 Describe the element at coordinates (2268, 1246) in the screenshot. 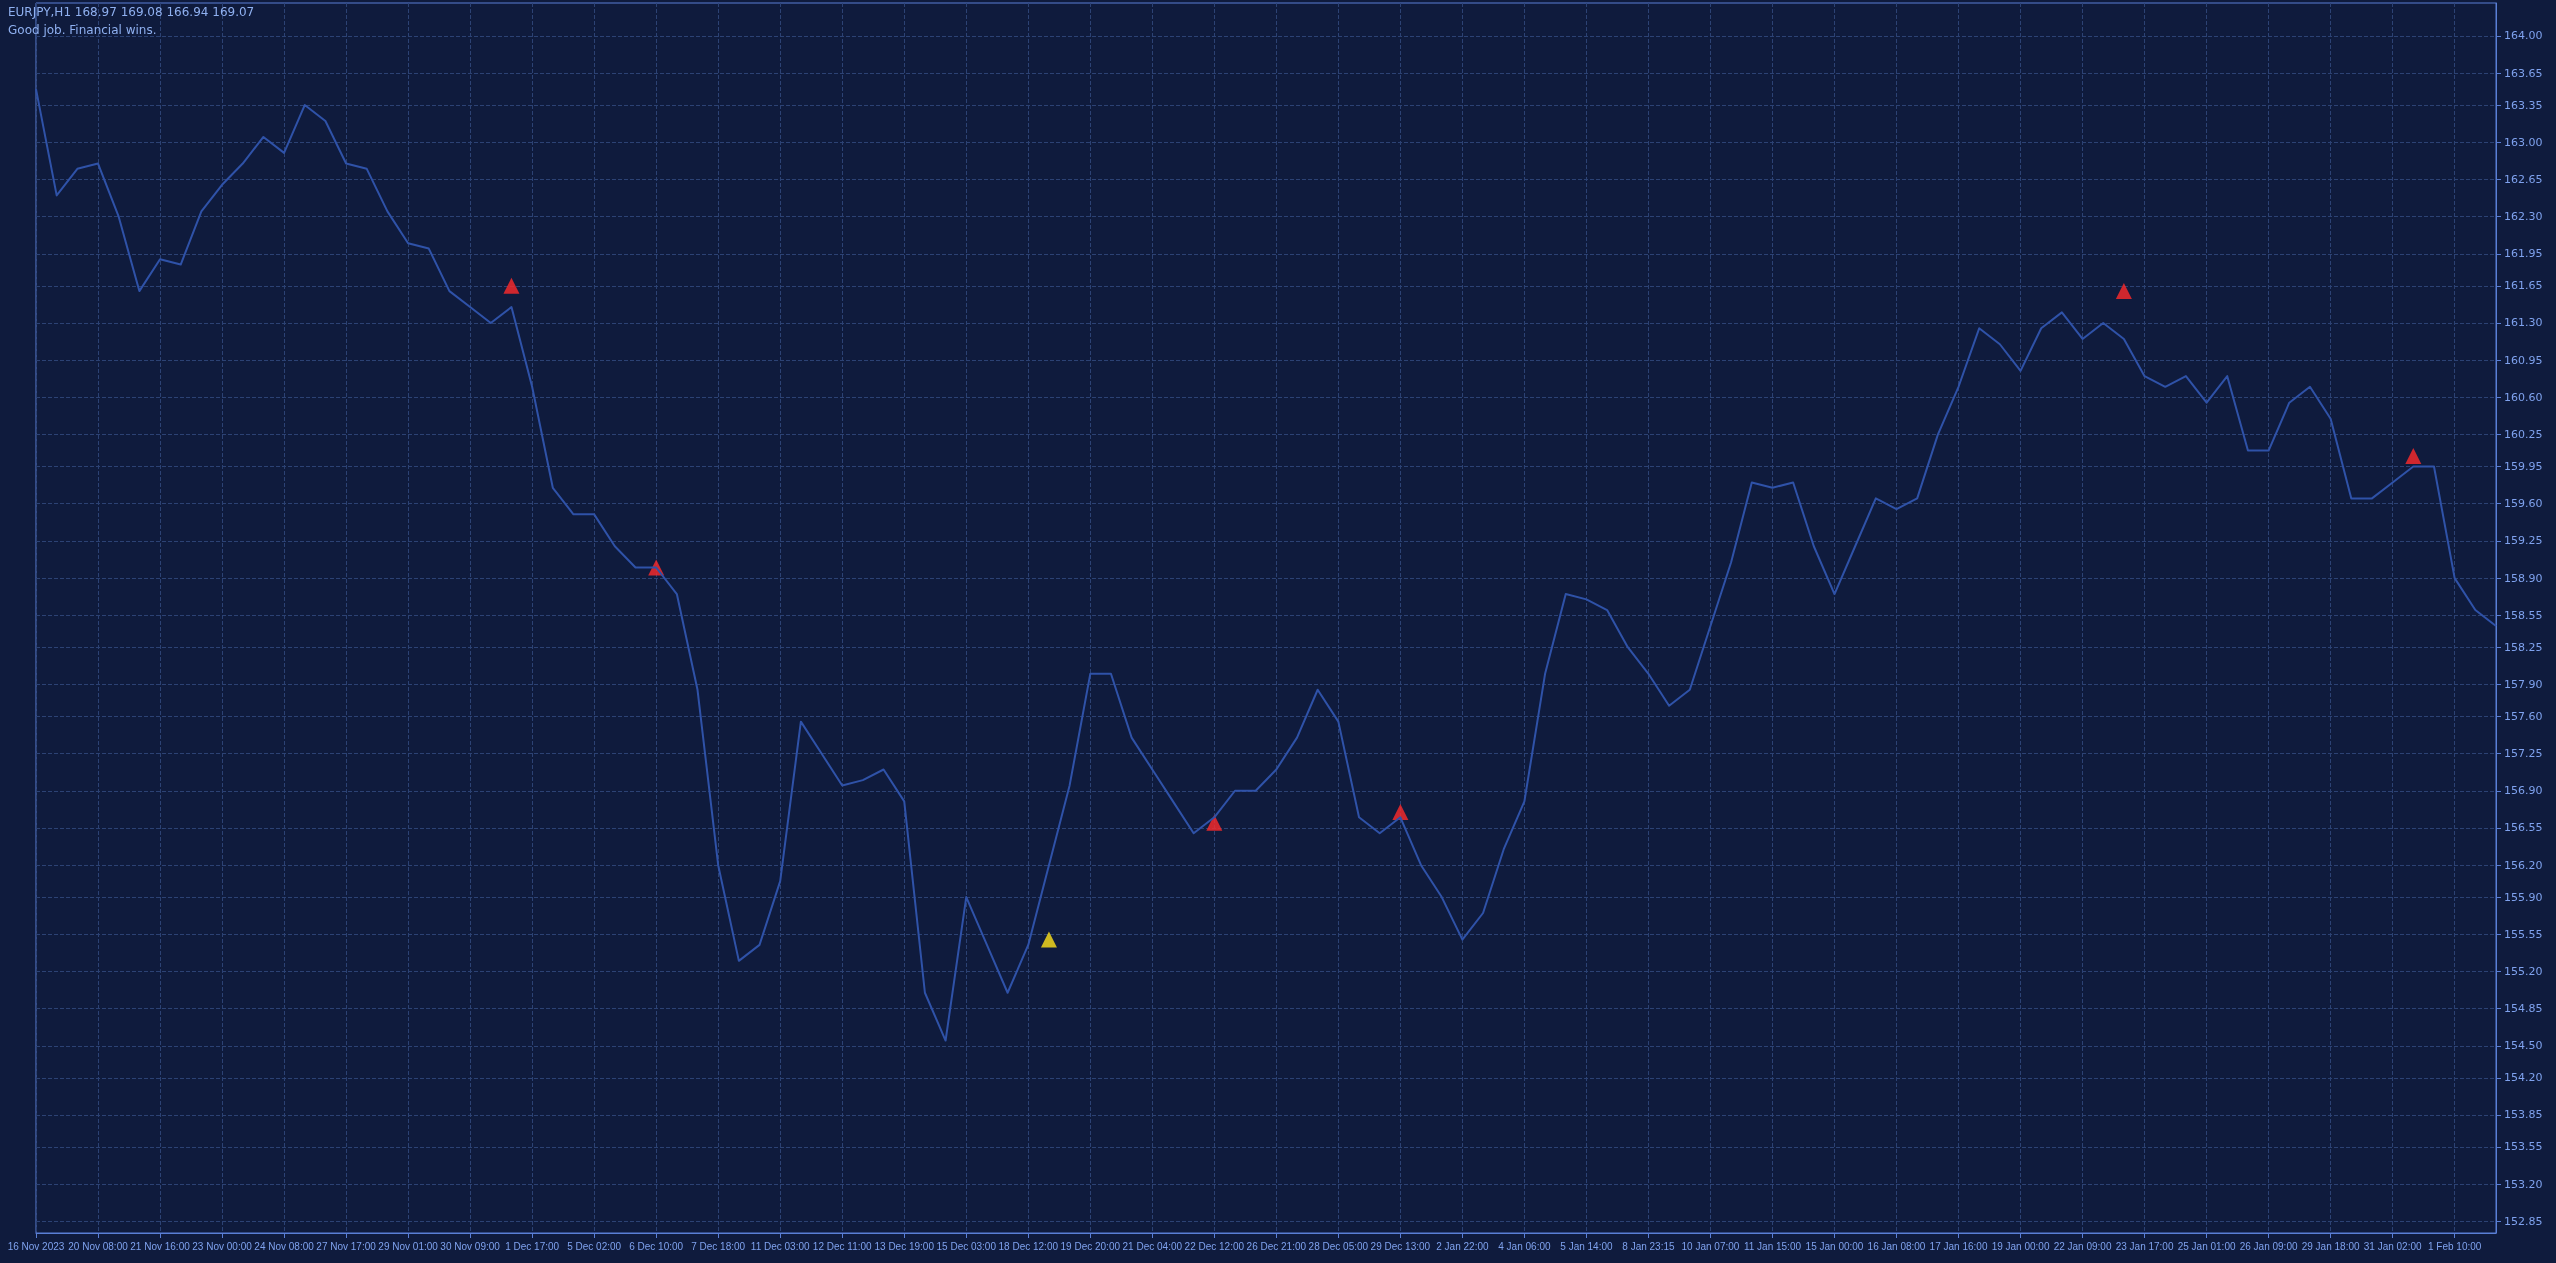

I see `x-tick-label: 26 Jan 09:00` at that location.